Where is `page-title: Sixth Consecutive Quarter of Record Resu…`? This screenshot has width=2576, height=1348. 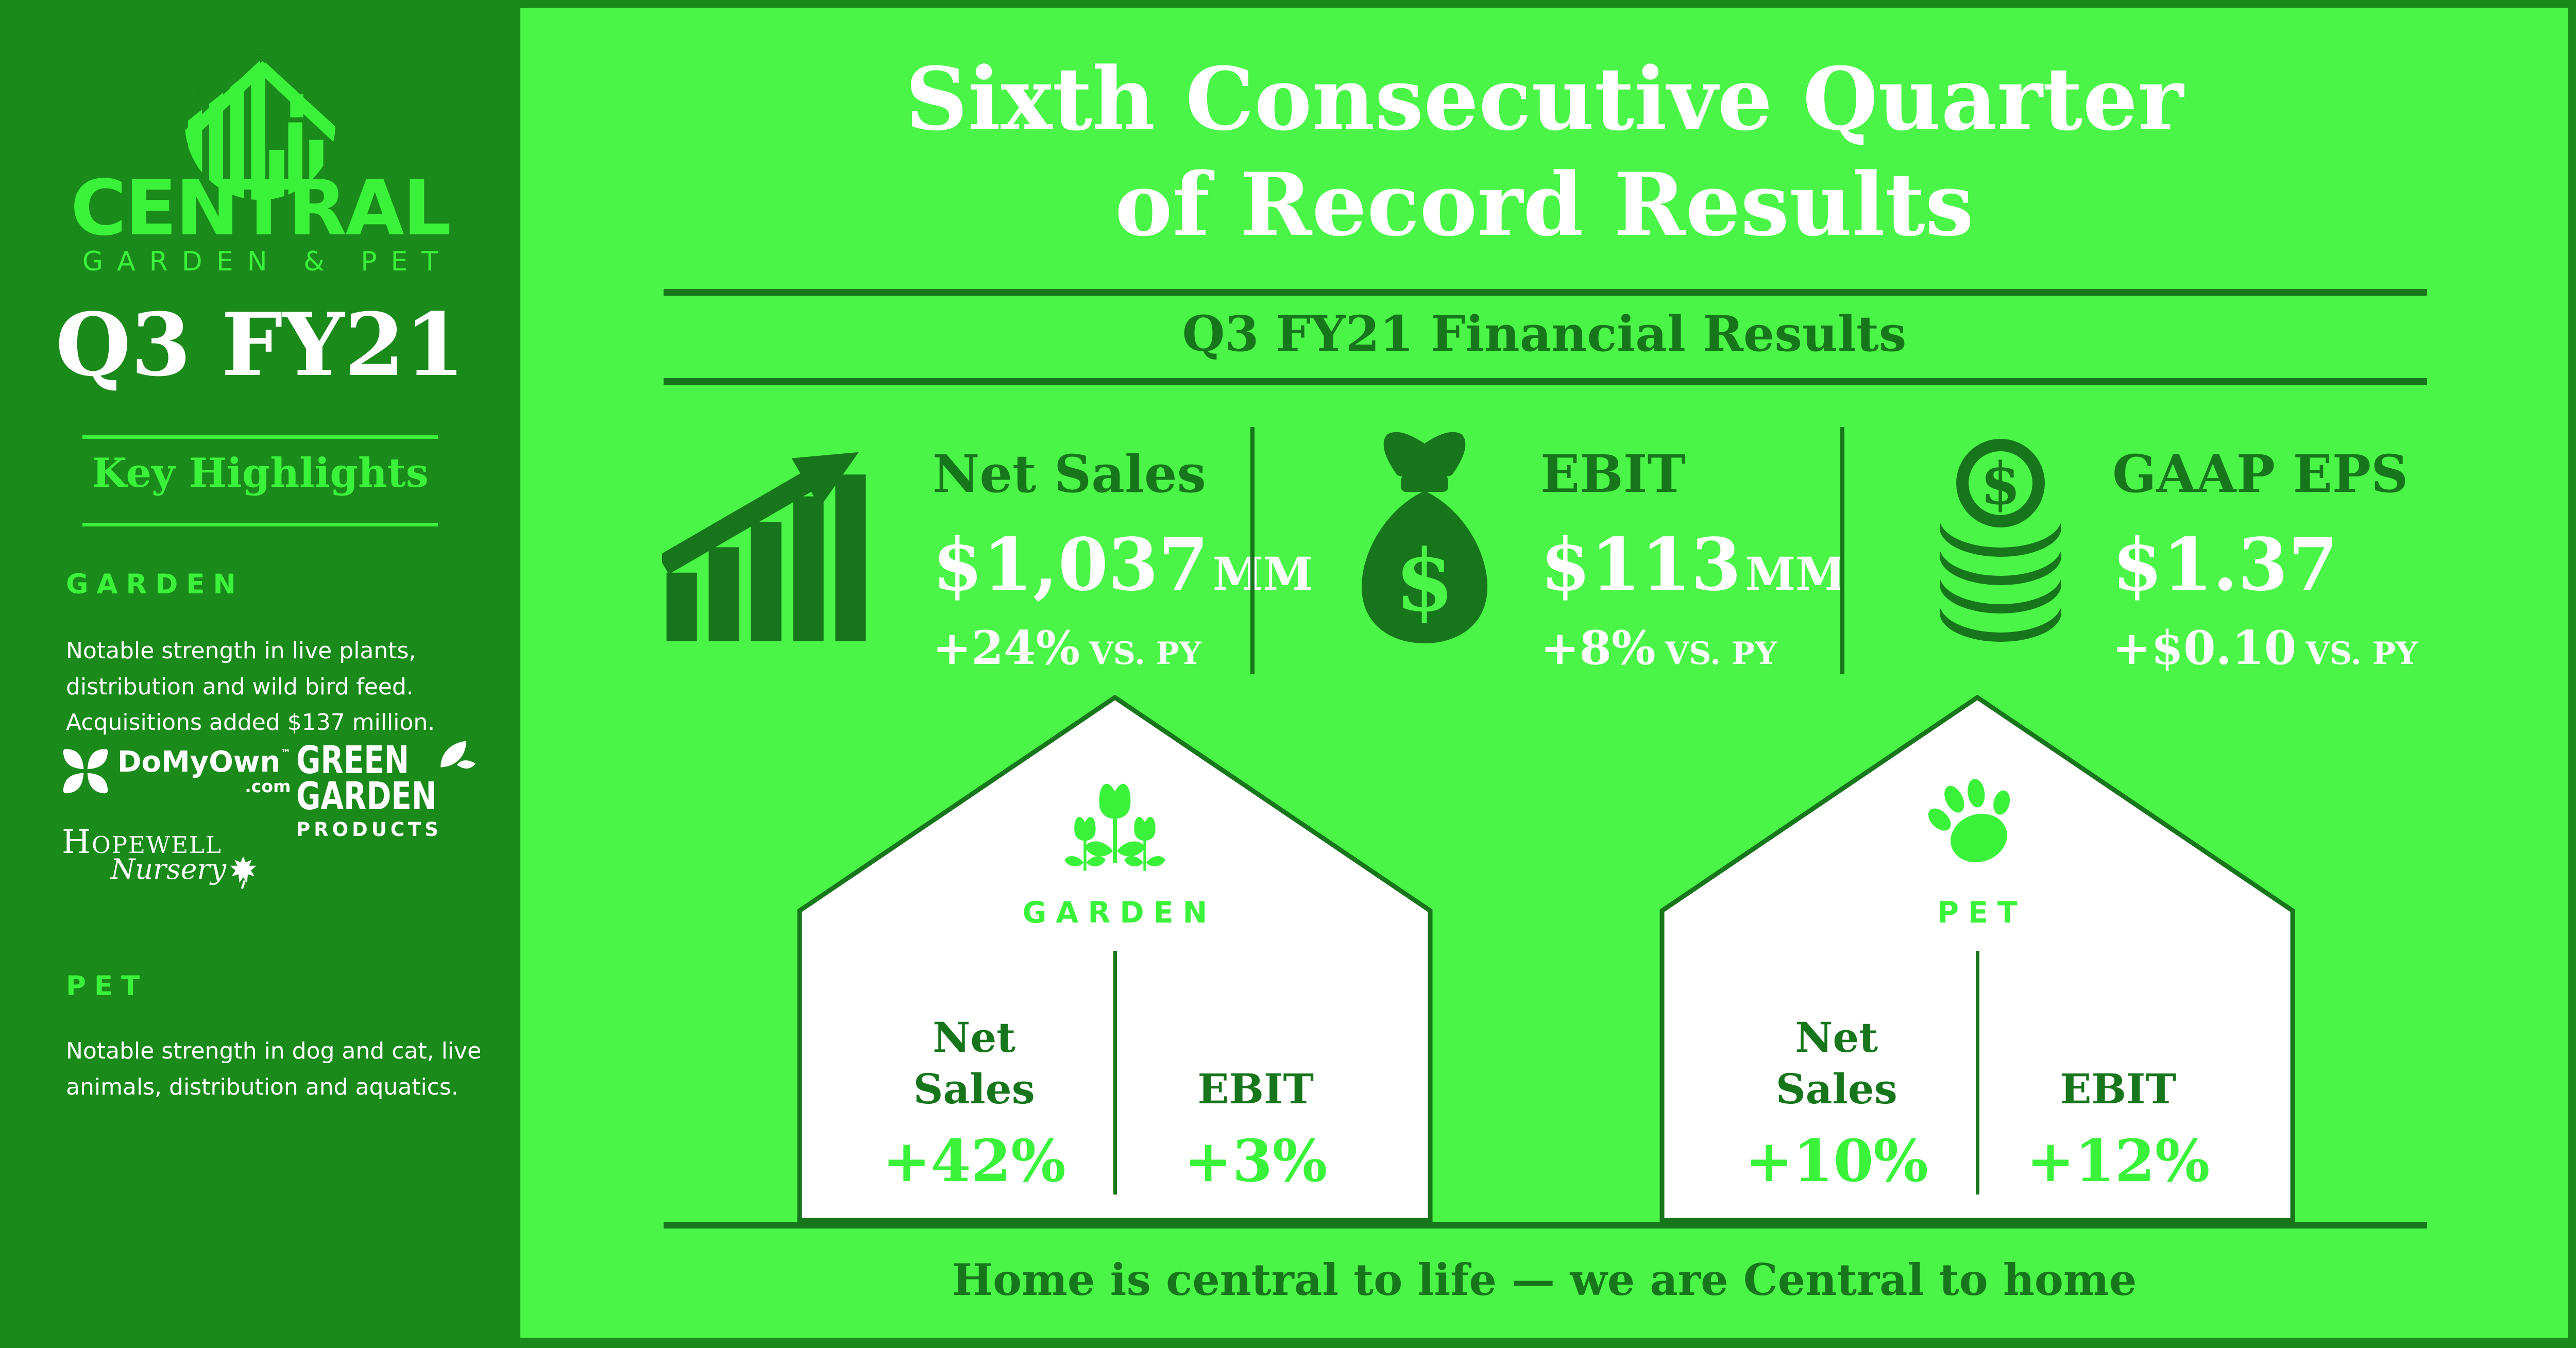
page-title: Sixth Consecutive Quarter of Record Resu… is located at coordinates (1544, 152).